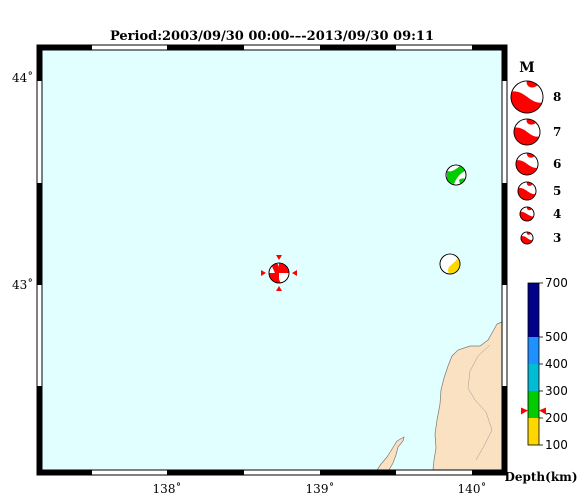 The image size is (580, 500). What do you see at coordinates (557, 238) in the screenshot?
I see `legend-label-m3: 3` at bounding box center [557, 238].